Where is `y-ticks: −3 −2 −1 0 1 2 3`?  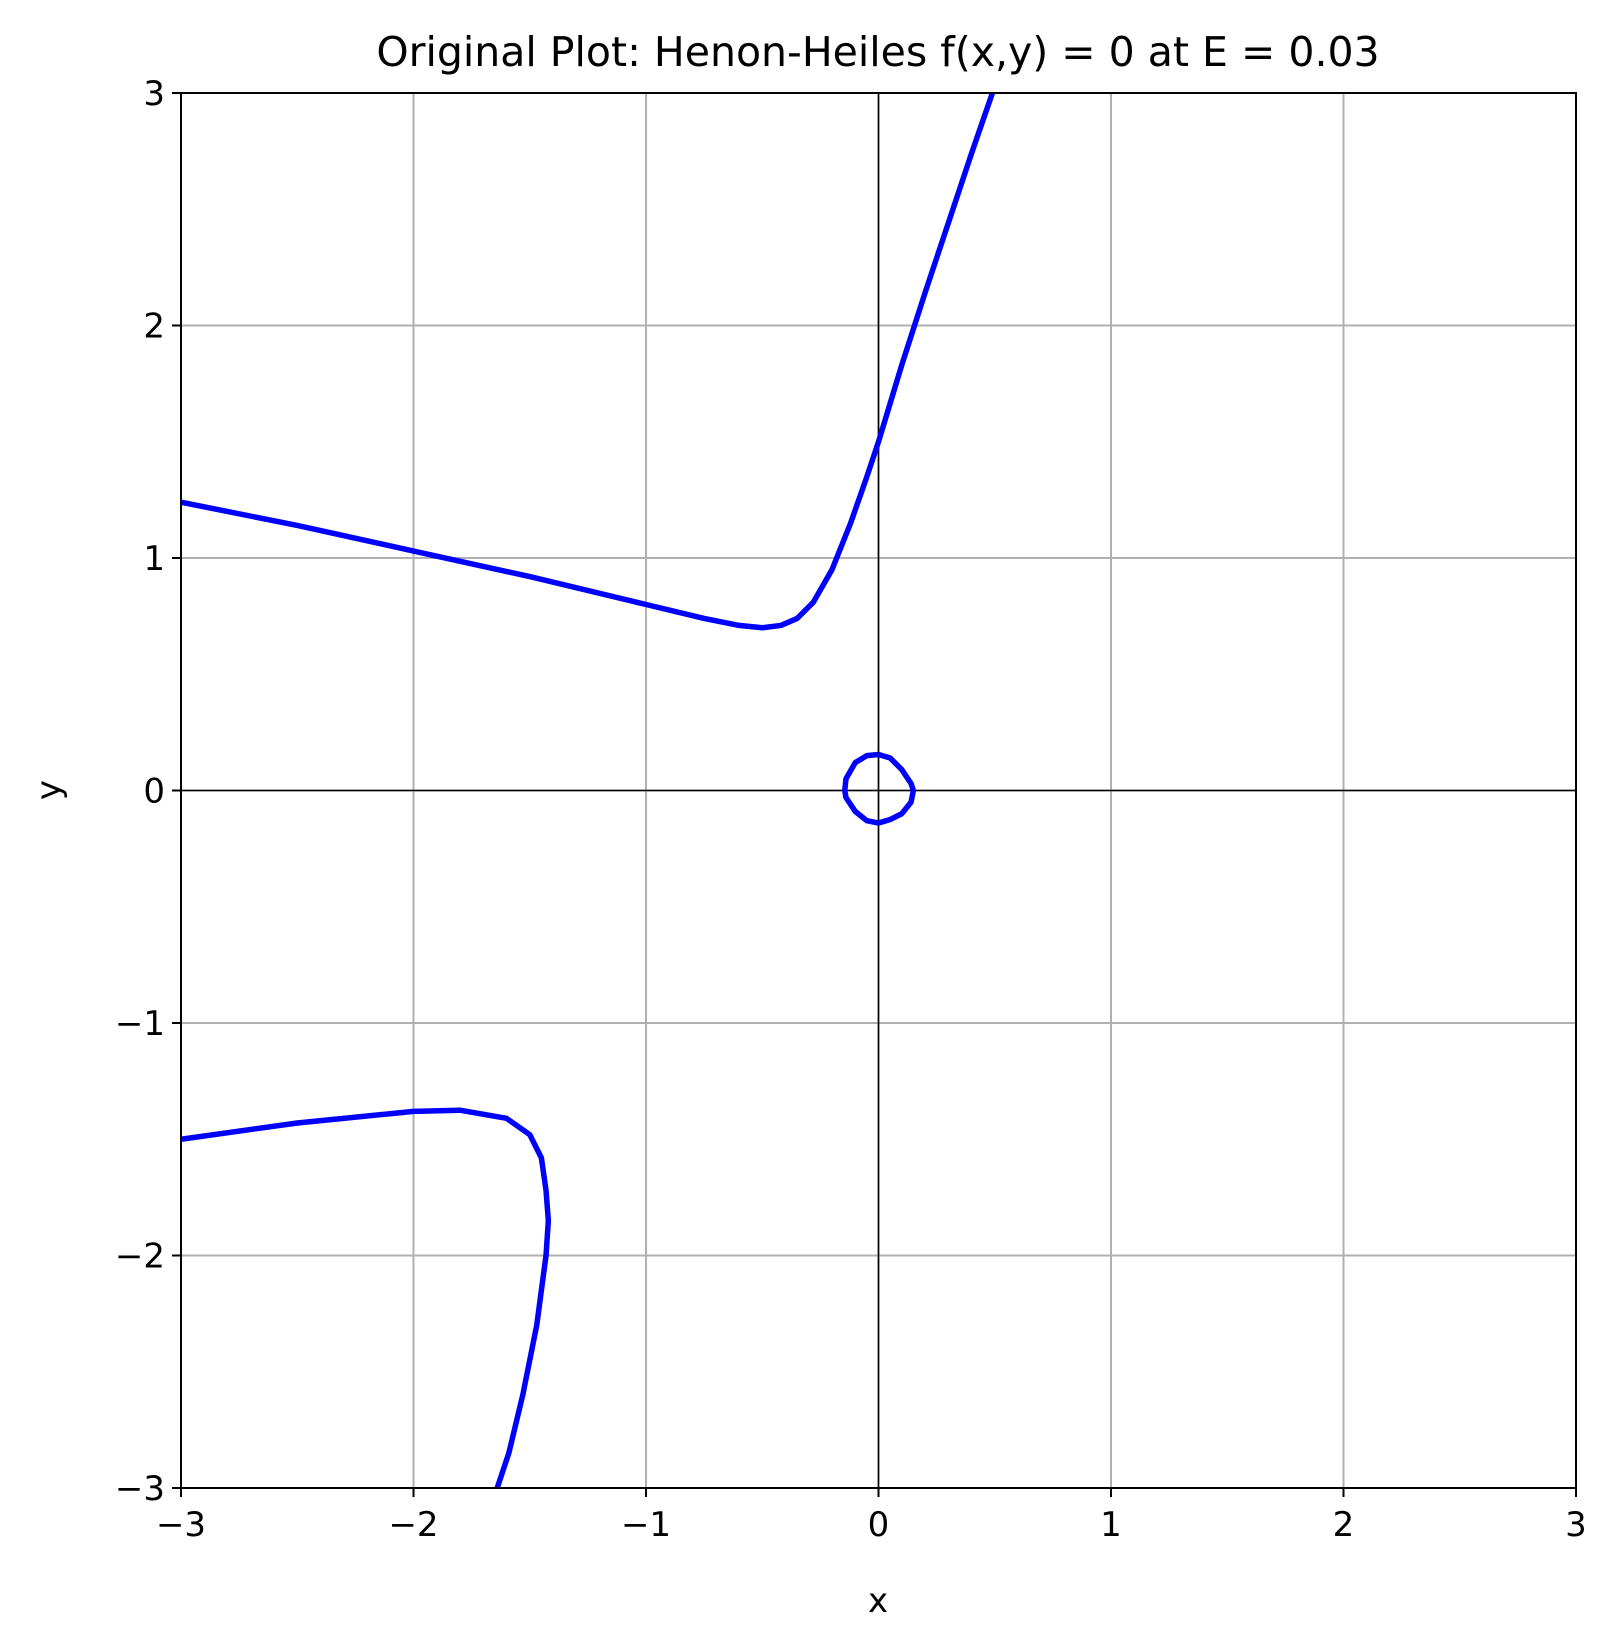
y-ticks: −3 −2 −1 0 1 2 3 is located at coordinates (148, 791).